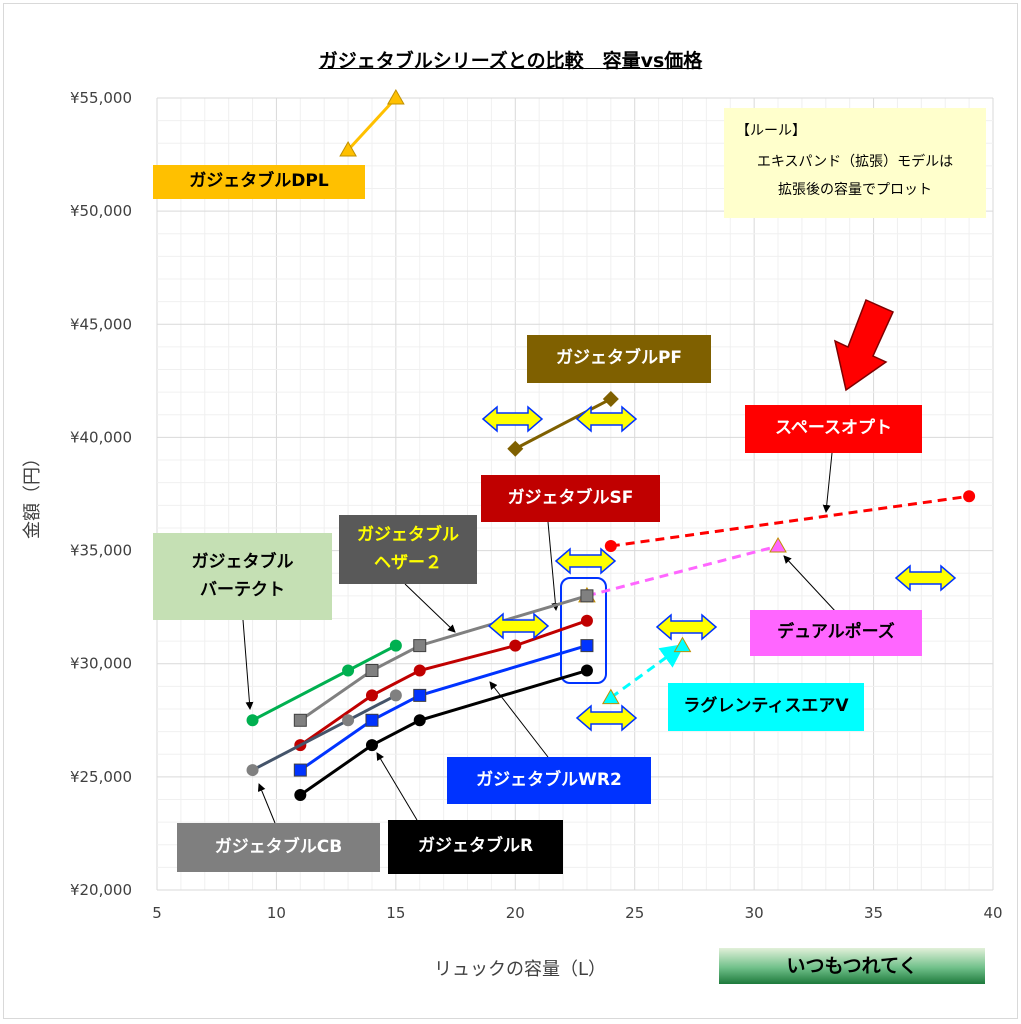 Image resolution: width=1021 pixels, height=1024 pixels. Describe the element at coordinates (766, 707) in the screenshot. I see `label-ragrenti: ラグレンティスエアV` at that location.